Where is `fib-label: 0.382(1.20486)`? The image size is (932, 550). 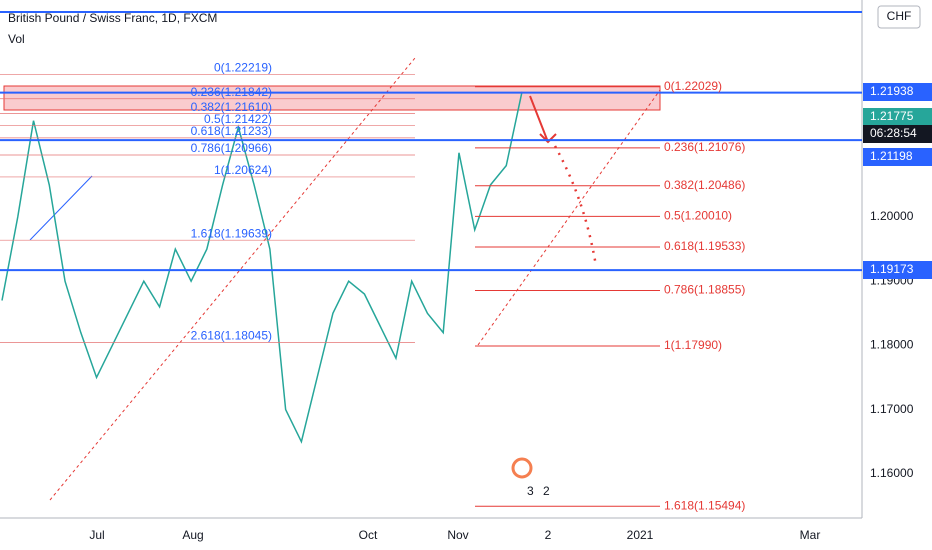
fib-label: 0.382(1.20486) is located at coordinates (704, 185).